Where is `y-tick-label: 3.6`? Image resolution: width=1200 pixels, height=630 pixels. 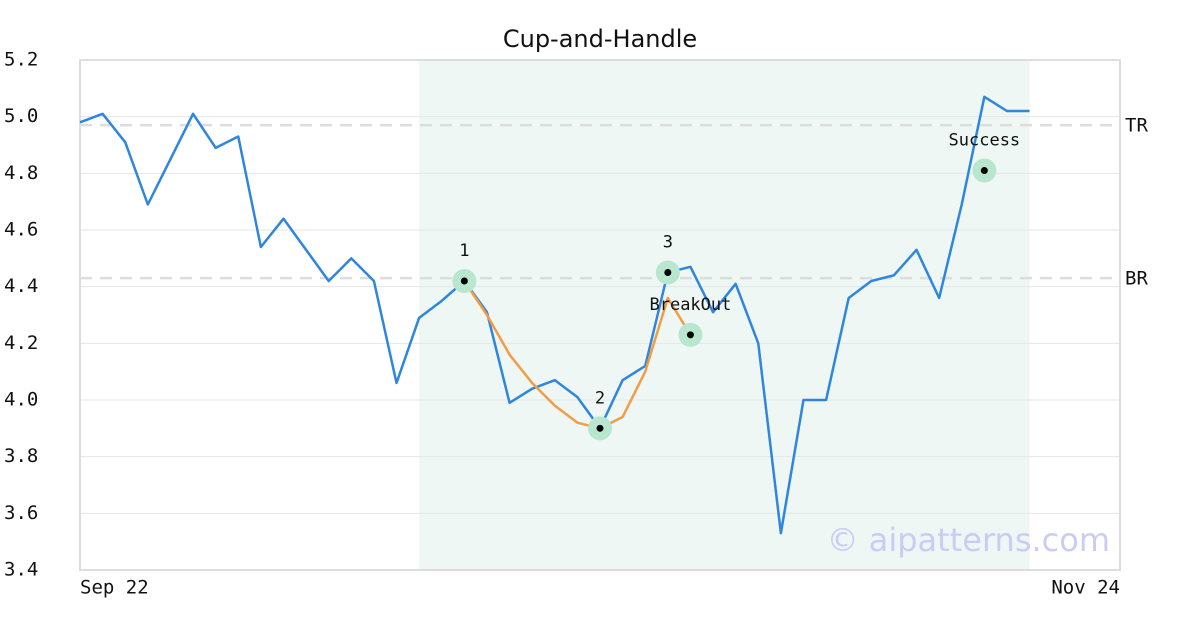
y-tick-label: 3.6 is located at coordinates (21, 513).